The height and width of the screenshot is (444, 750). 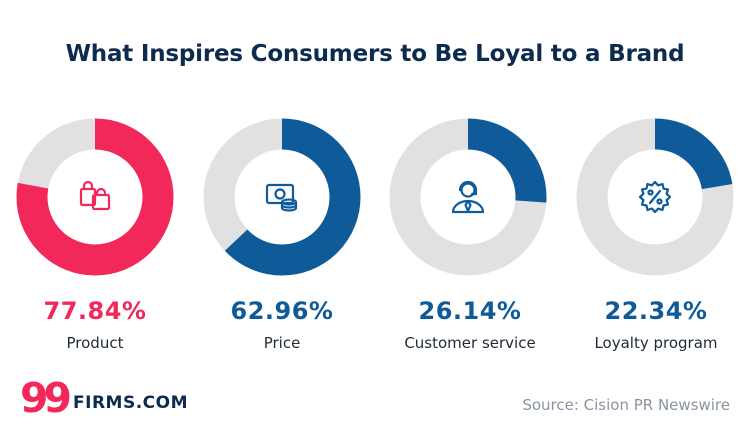 I want to click on donut-segment-product, so click(x=95, y=197).